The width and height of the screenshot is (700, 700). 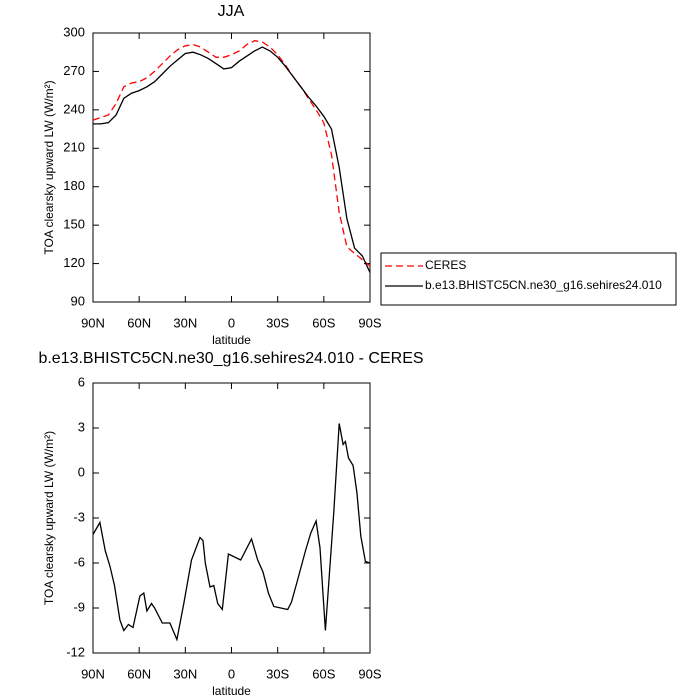 What do you see at coordinates (543, 285) in the screenshot?
I see `legend-label: b.e13.BHISTC5CN.ne30_g16.sehires24.010` at bounding box center [543, 285].